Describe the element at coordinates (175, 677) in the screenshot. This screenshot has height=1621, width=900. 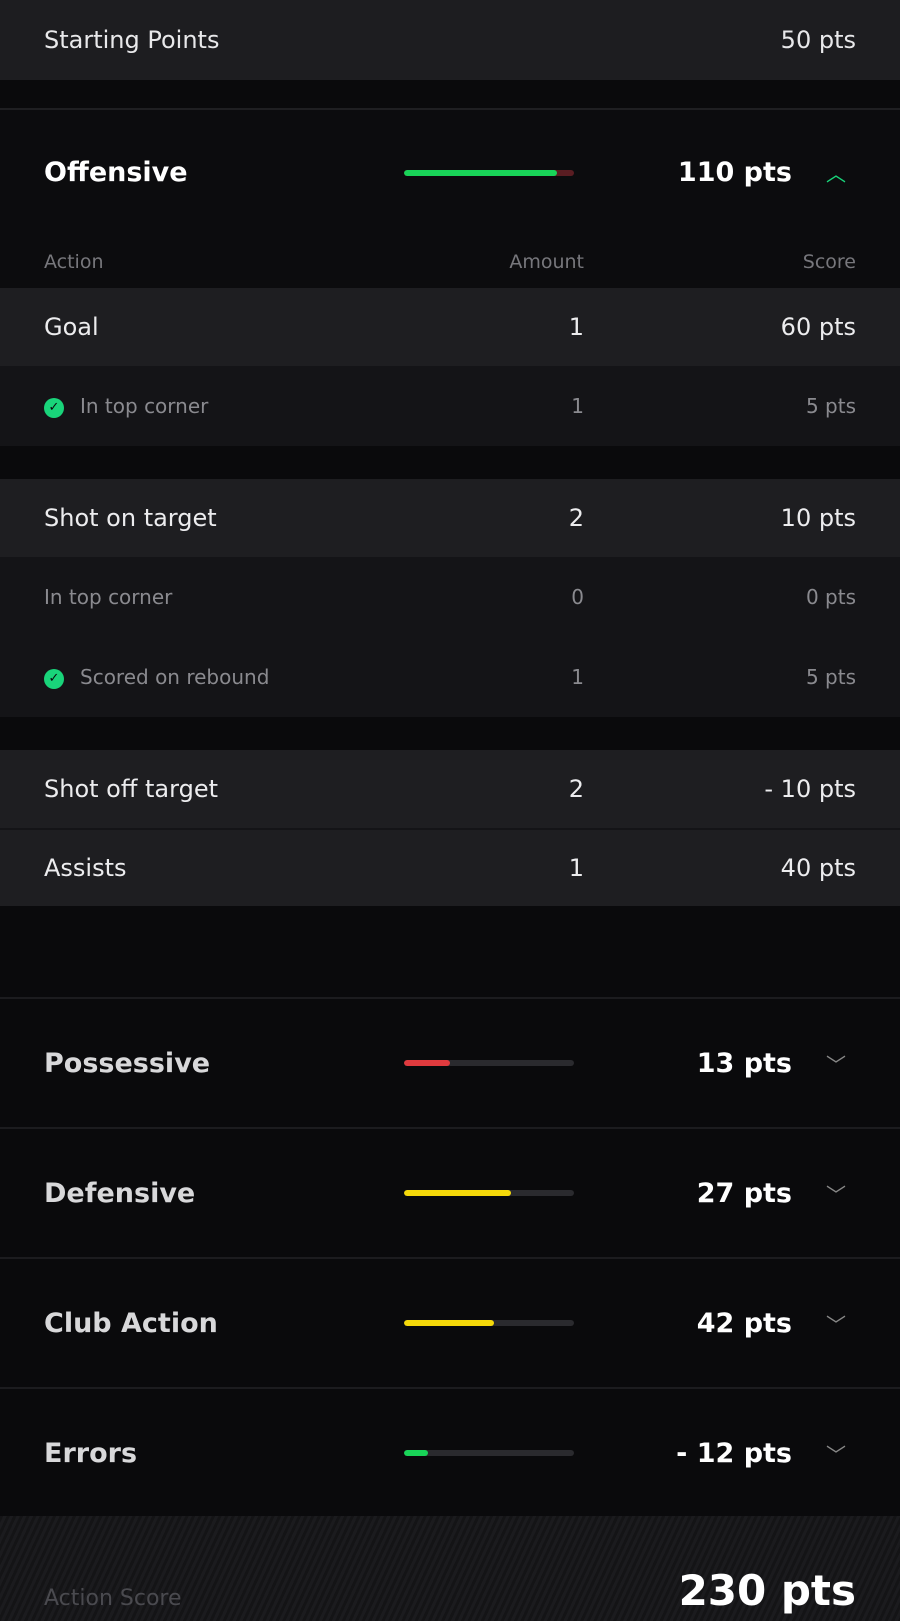
I see `action-label: Scored on rebound` at that location.